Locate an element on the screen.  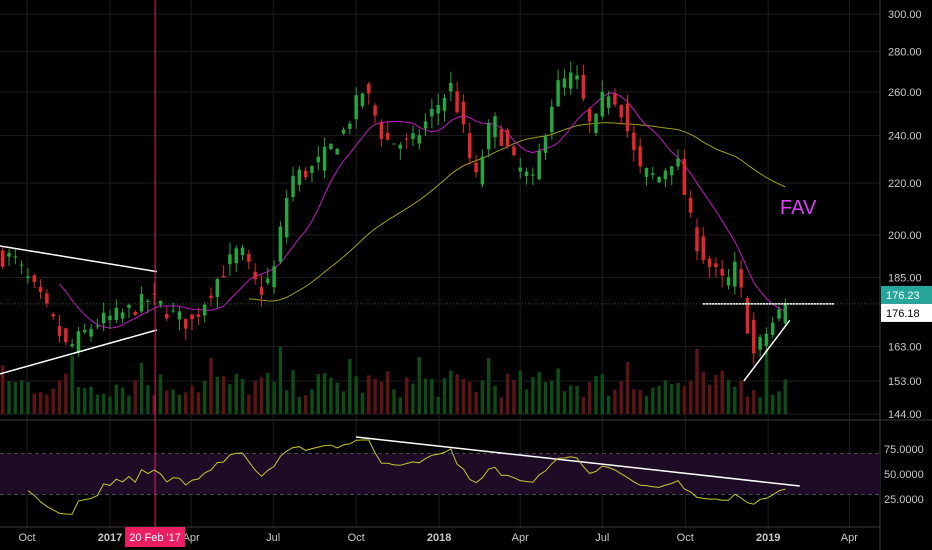
time-tick-label: Apr is located at coordinates (849, 538).